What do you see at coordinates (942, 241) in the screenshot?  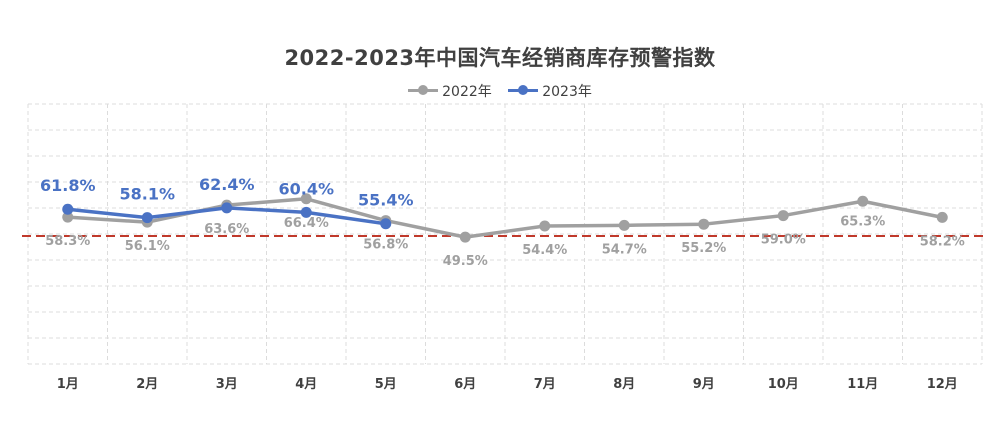 I see `data-label: 58.2%` at bounding box center [942, 241].